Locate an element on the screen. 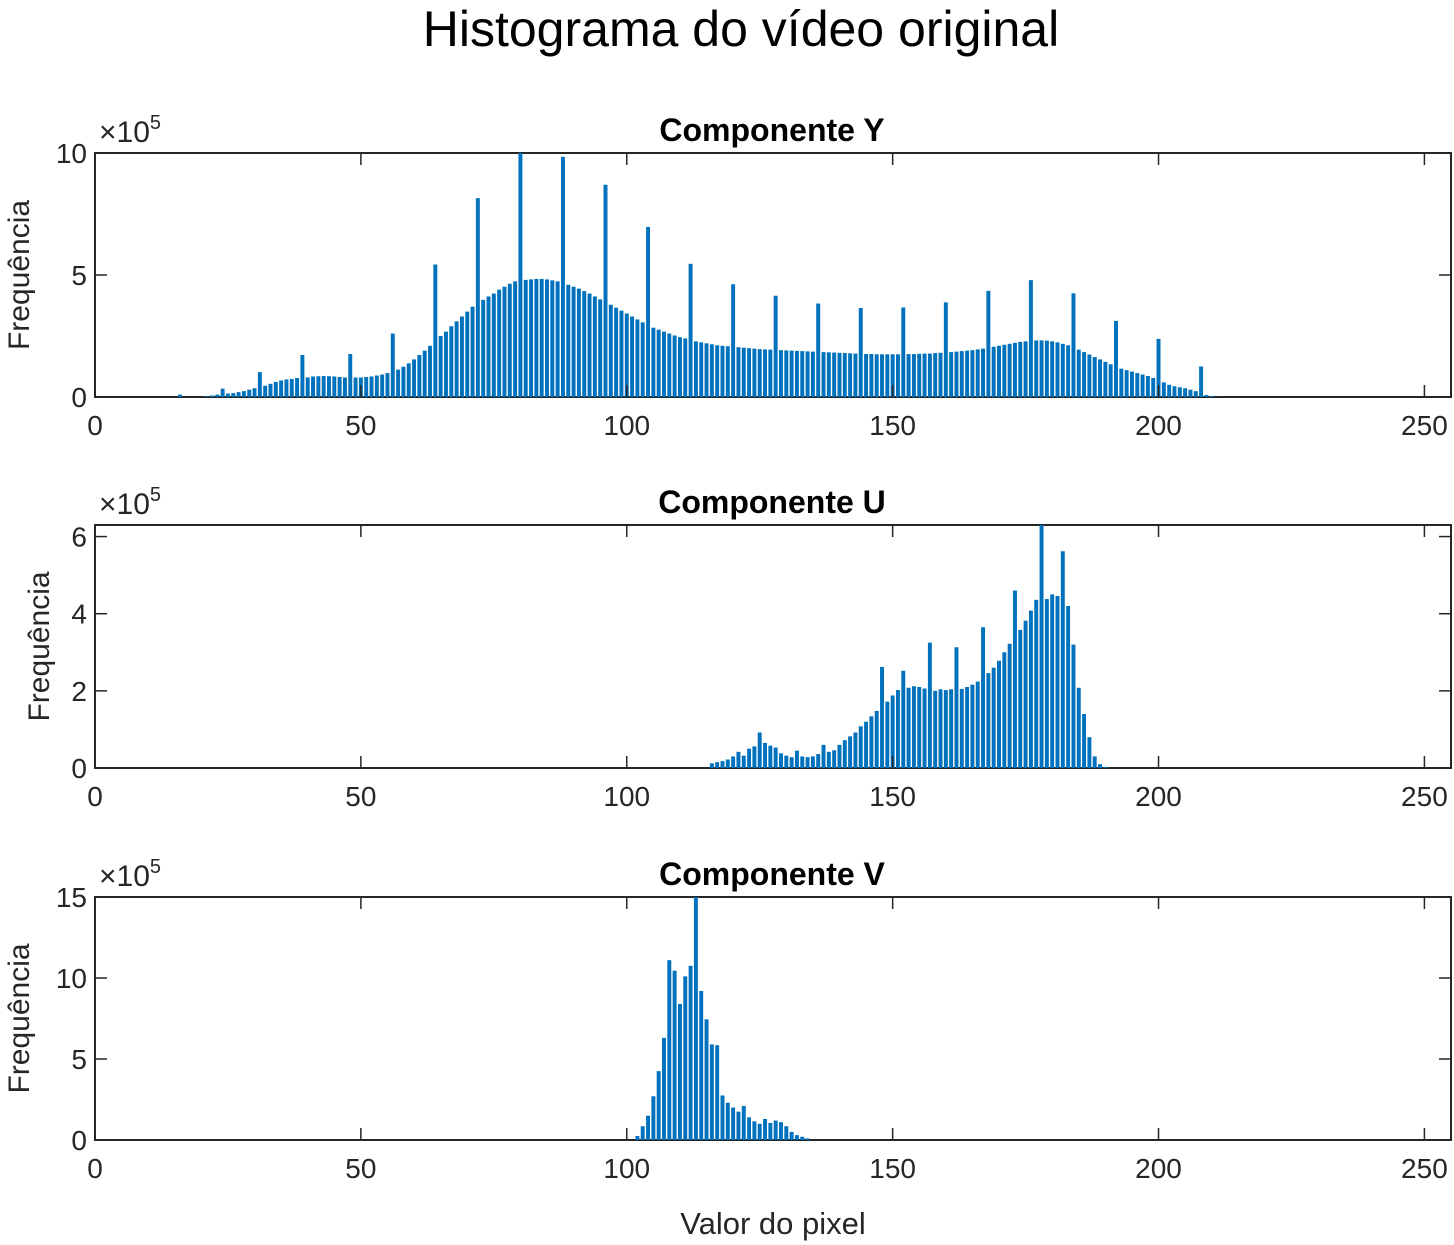 The height and width of the screenshot is (1245, 1454). x-tick-label: 150 is located at coordinates (892, 1168).